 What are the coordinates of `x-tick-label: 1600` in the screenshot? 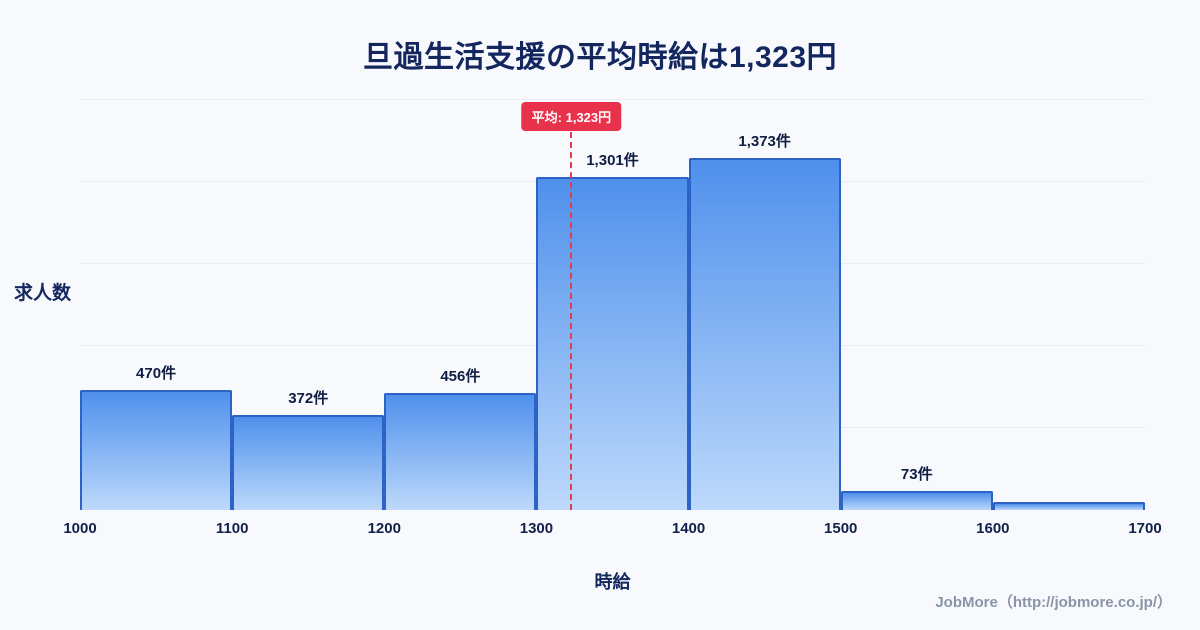 It's located at (993, 528).